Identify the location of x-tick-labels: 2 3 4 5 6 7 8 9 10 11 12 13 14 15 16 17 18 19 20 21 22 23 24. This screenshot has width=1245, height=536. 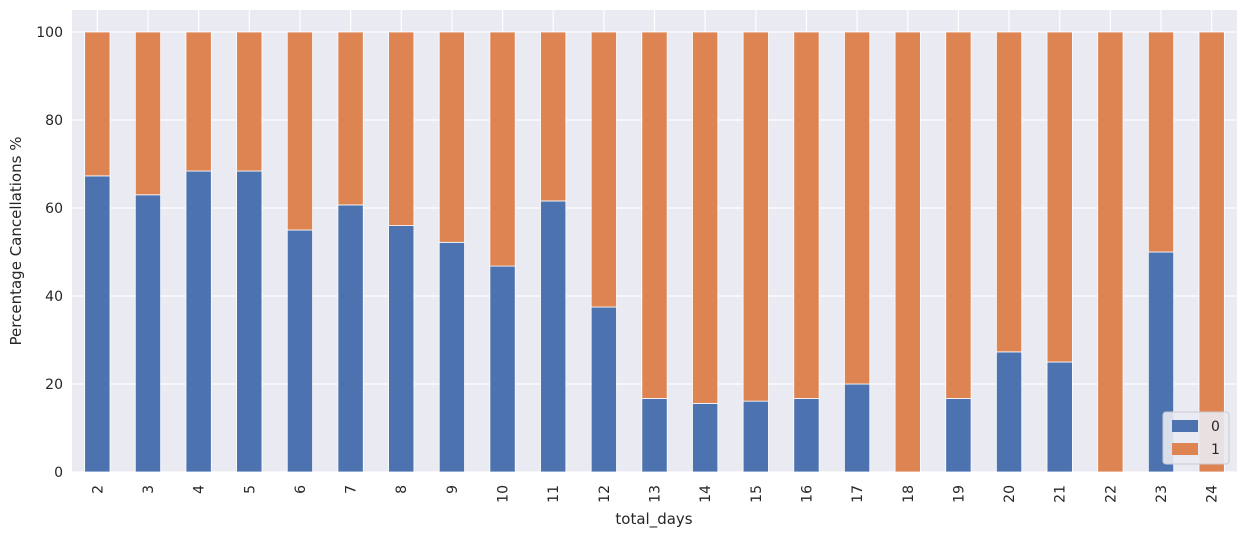
(655, 494).